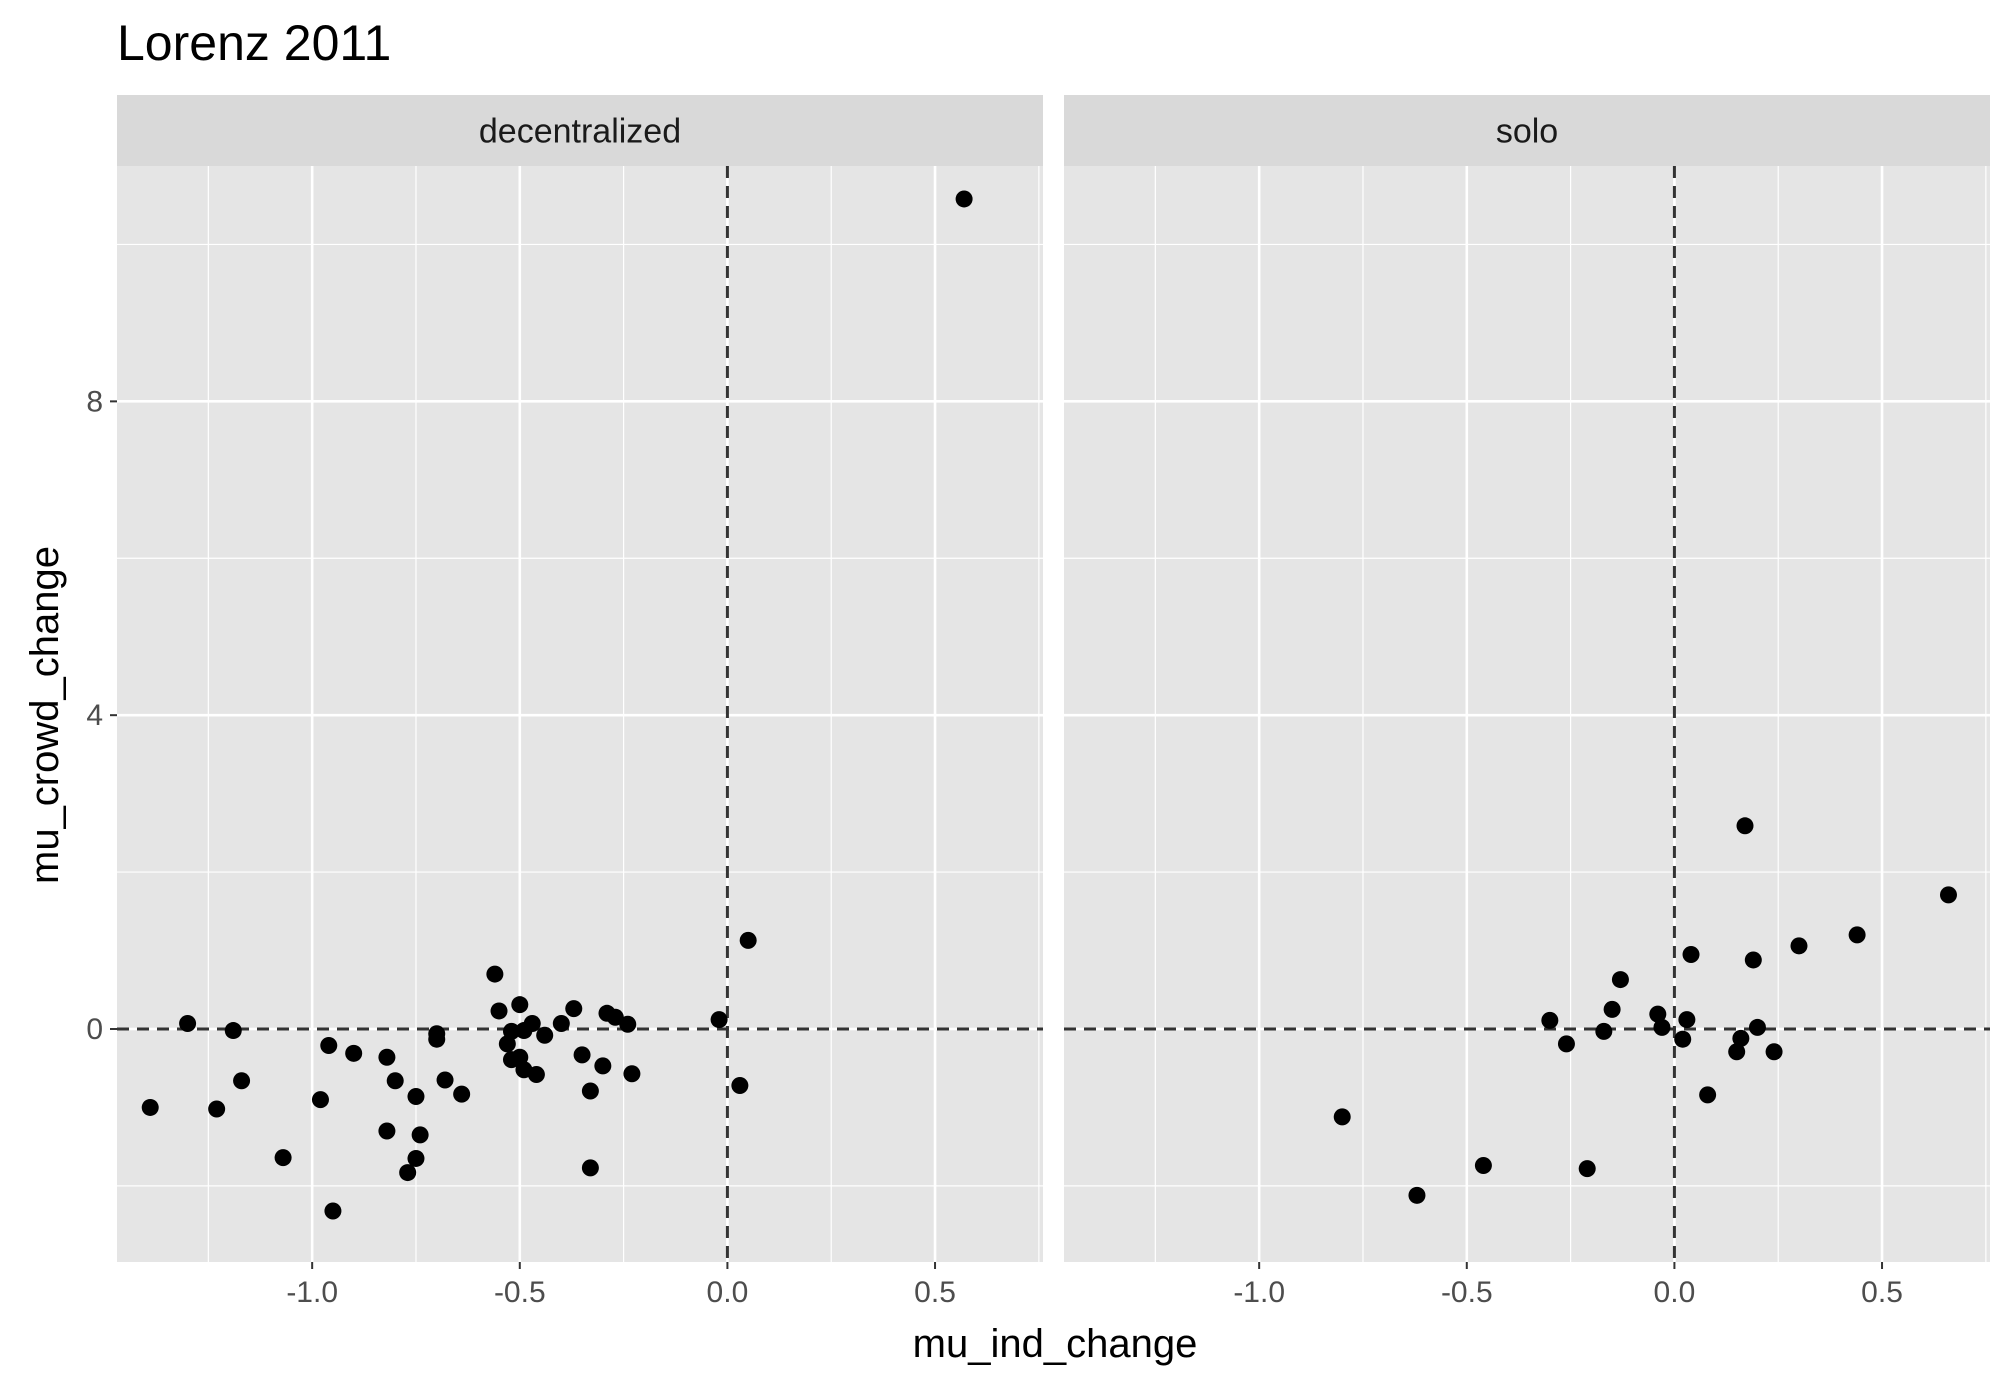 The image size is (2008, 1387). I want to click on y-axis-title: mu_crowd_change, so click(45, 715).